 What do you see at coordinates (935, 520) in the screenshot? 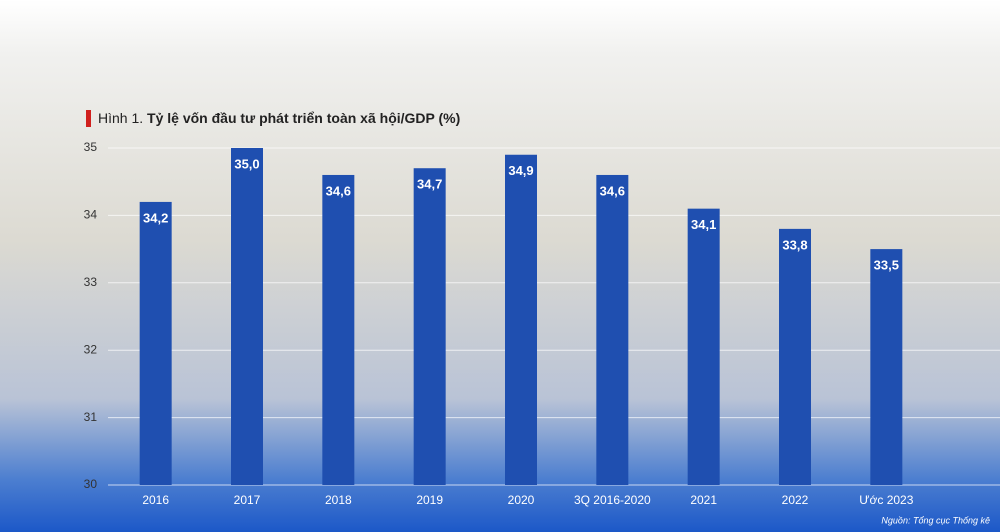
I see `source-note: Nguồn: Tổng cục Thống kê` at bounding box center [935, 520].